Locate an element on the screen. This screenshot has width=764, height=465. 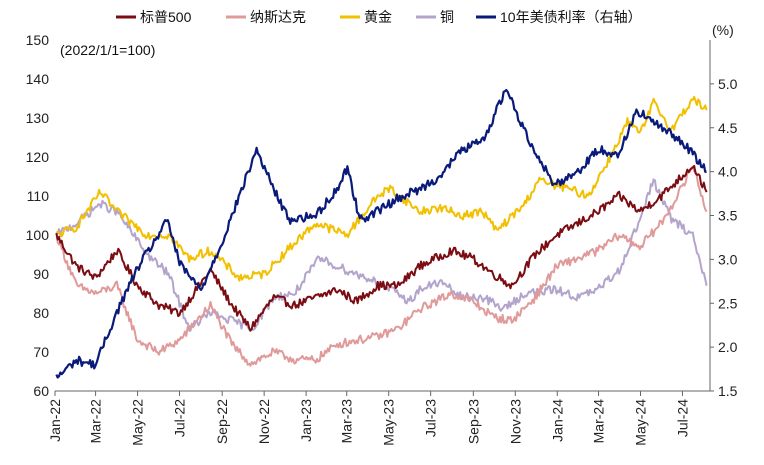
y-right-tick-label: 3.5 is located at coordinates (728, 216).